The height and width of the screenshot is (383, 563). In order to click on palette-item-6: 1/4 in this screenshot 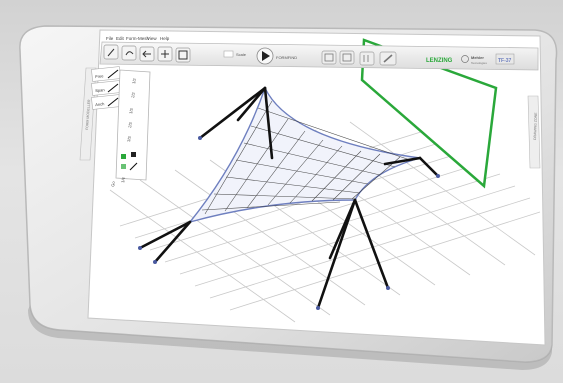, I will do `click(123, 179)`.